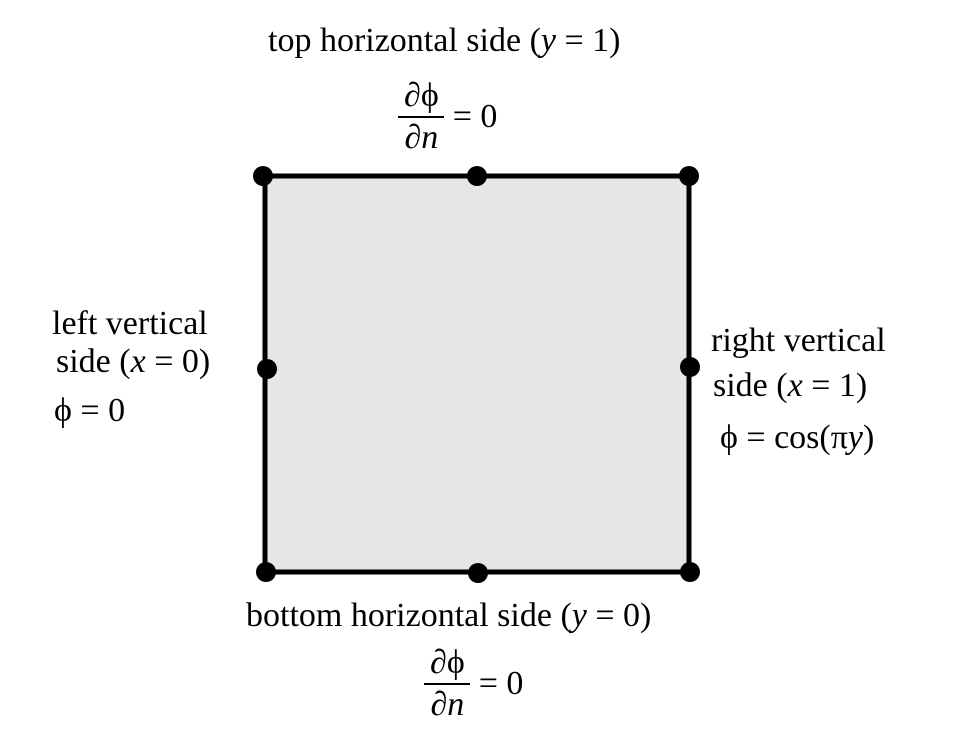 This screenshot has width=980, height=734. Describe the element at coordinates (267, 369) in the screenshot. I see `node-left-middle` at that location.